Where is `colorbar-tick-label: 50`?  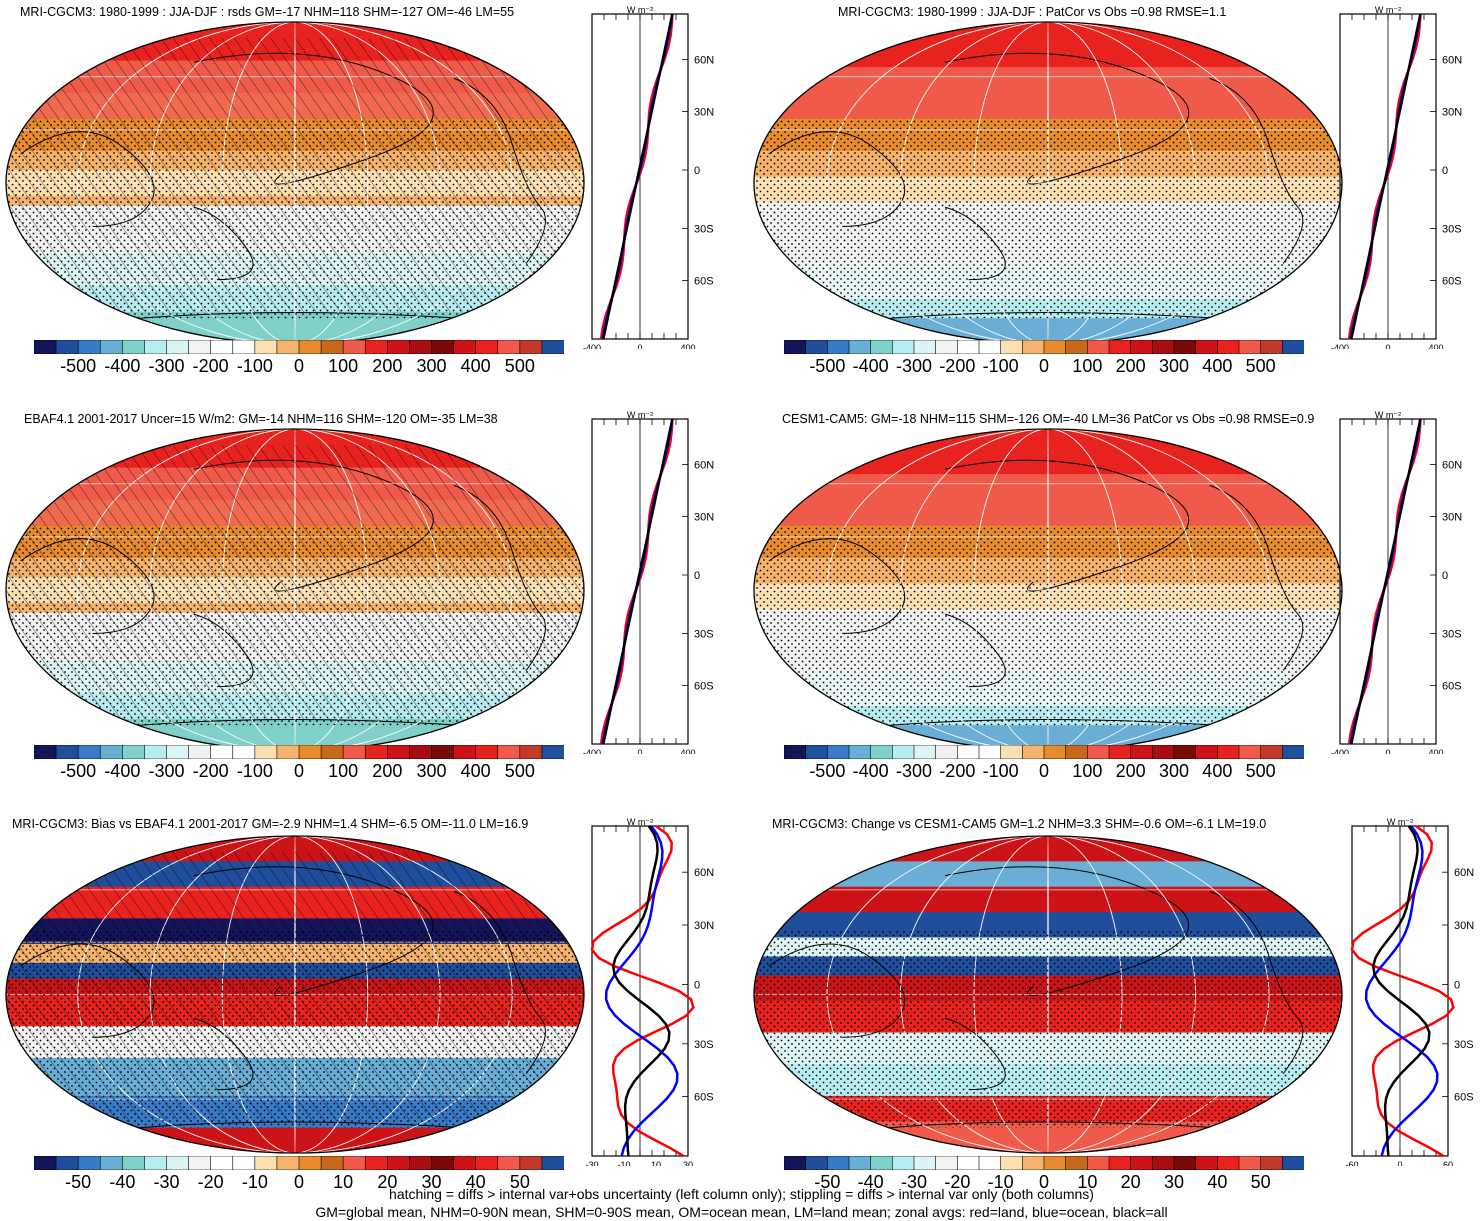
colorbar-tick-label: 50 is located at coordinates (1260, 1182).